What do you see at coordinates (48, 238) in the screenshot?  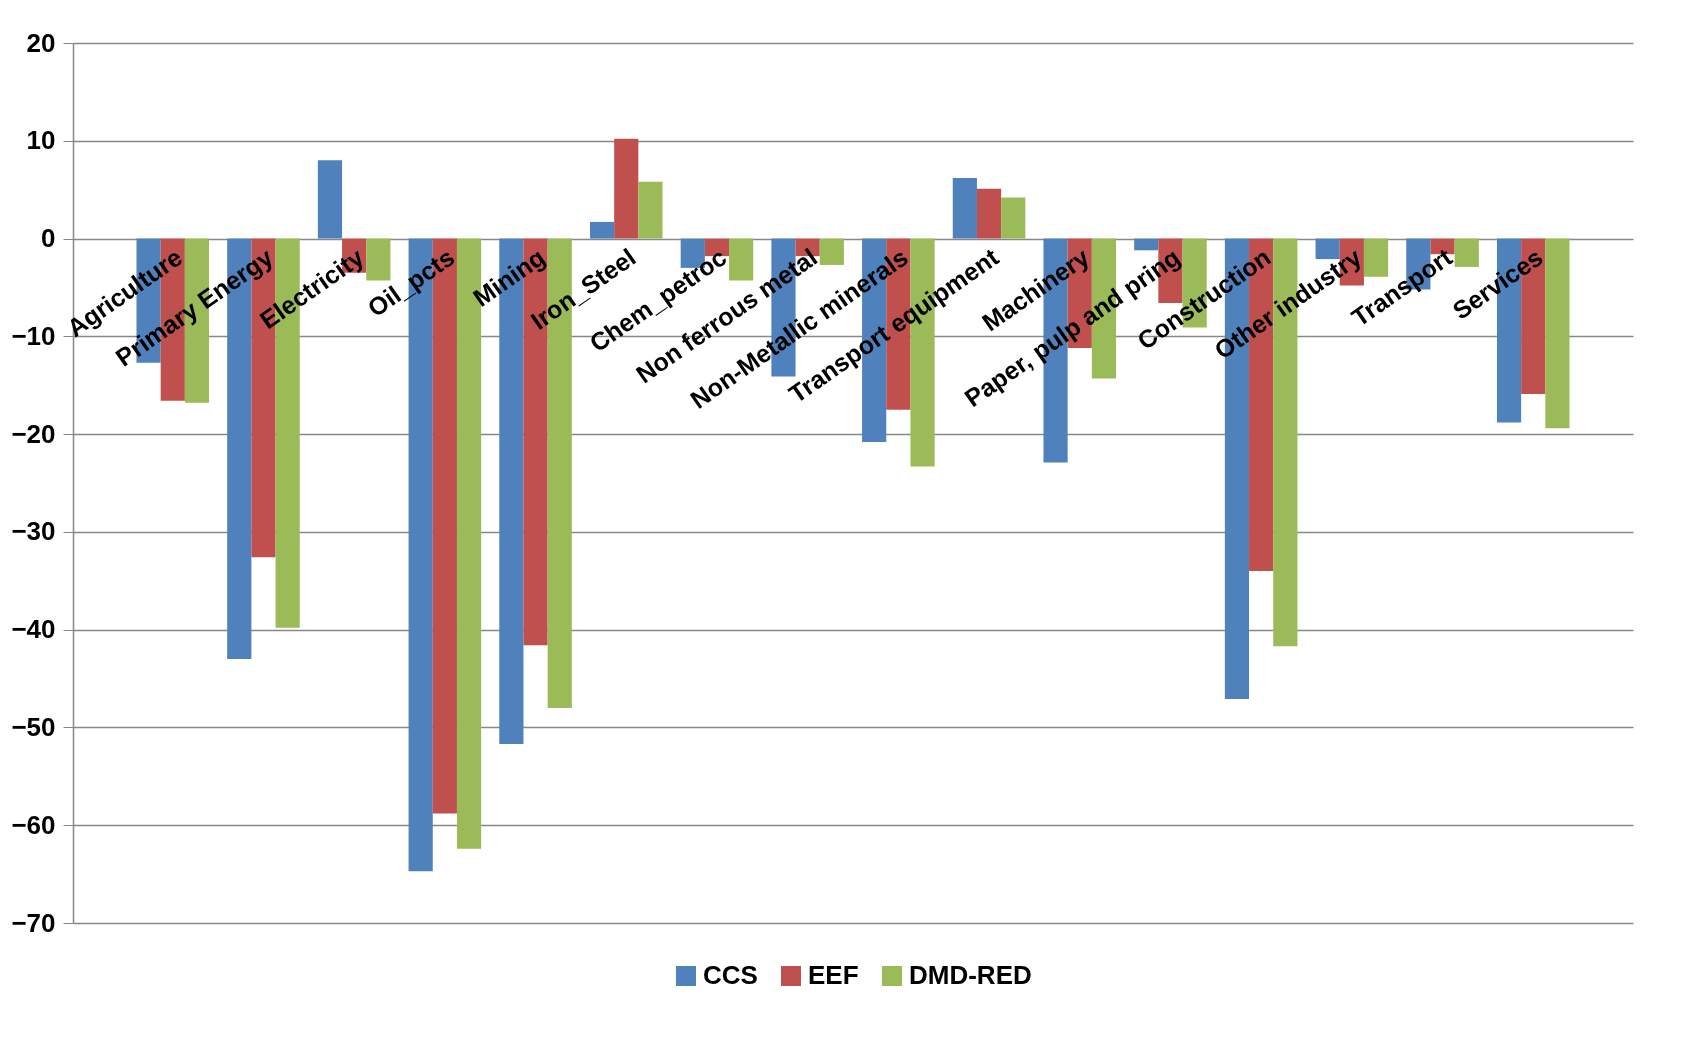 I see `y-tick-label: 0` at bounding box center [48, 238].